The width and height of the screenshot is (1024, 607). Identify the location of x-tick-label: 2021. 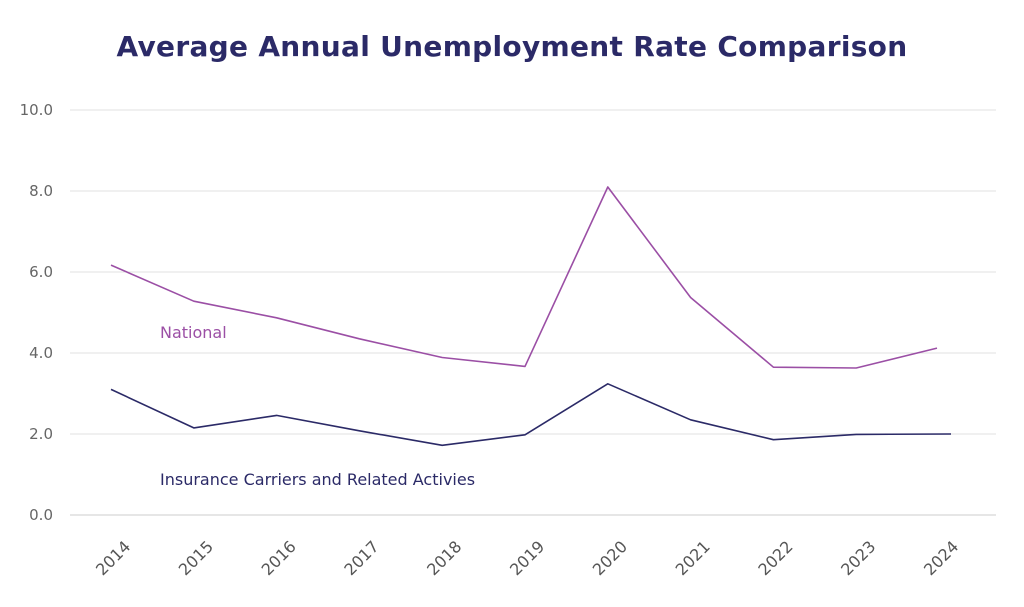
(693, 558).